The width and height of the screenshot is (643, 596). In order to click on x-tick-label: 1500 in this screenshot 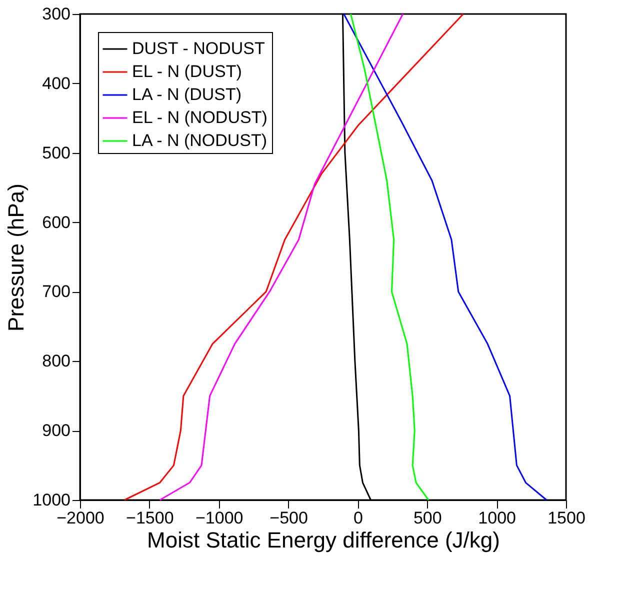, I will do `click(567, 518)`.